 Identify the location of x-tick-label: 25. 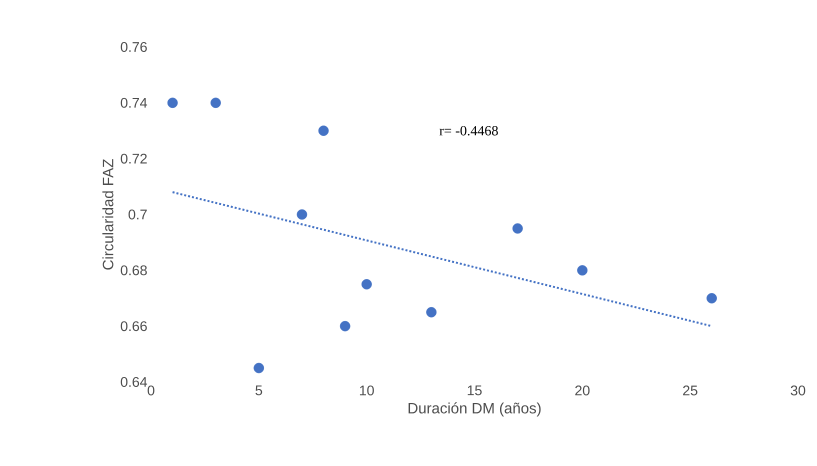
(690, 391).